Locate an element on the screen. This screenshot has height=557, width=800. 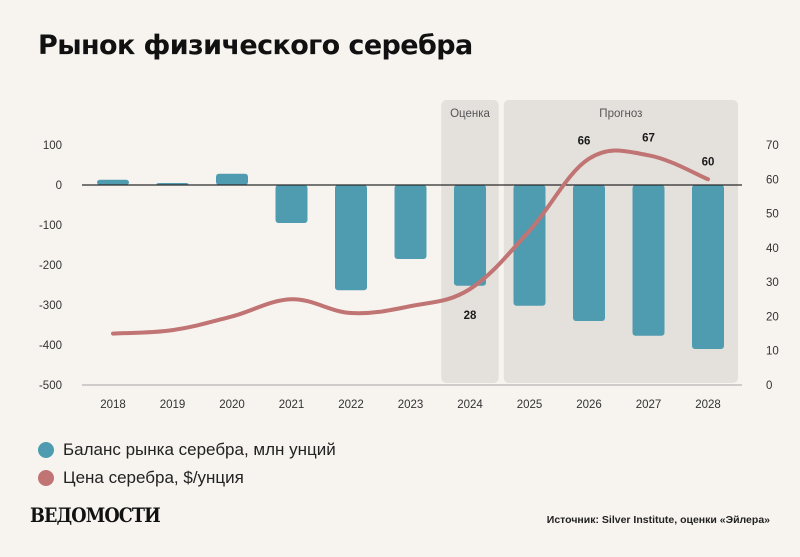
price-label-2026: 66 is located at coordinates (584, 142).